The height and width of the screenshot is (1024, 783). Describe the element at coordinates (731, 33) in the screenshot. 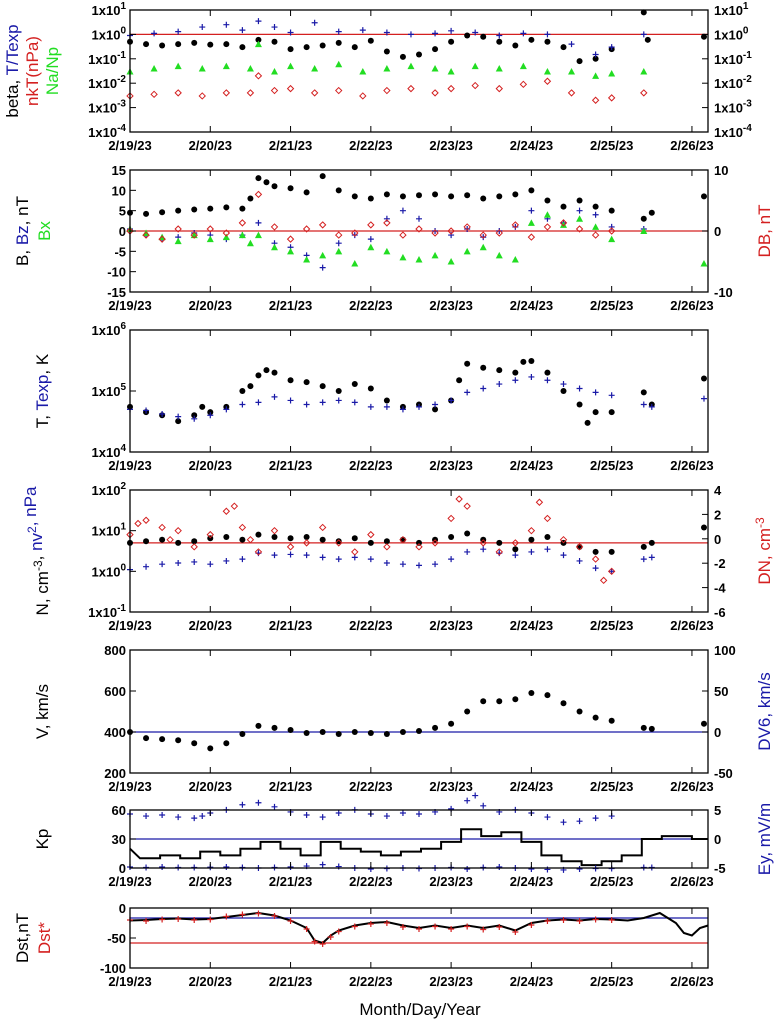

I see `y-right-tick-label: 1x100` at that location.